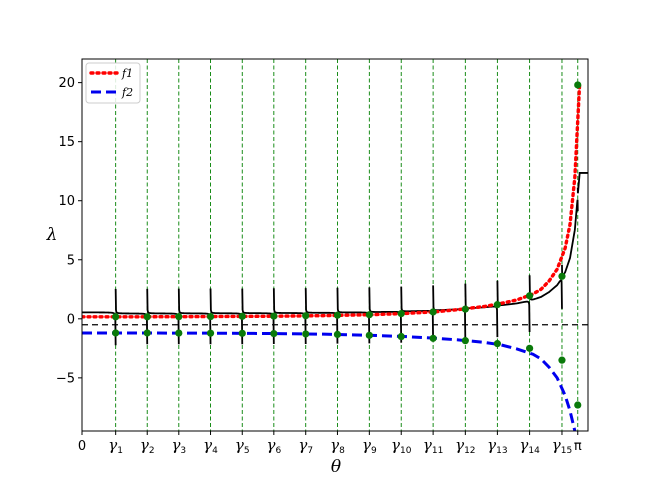 Image resolution: width=654 pixels, height=491 pixels. What do you see at coordinates (71, 260) in the screenshot?
I see `y-tick-label: 5` at bounding box center [71, 260].